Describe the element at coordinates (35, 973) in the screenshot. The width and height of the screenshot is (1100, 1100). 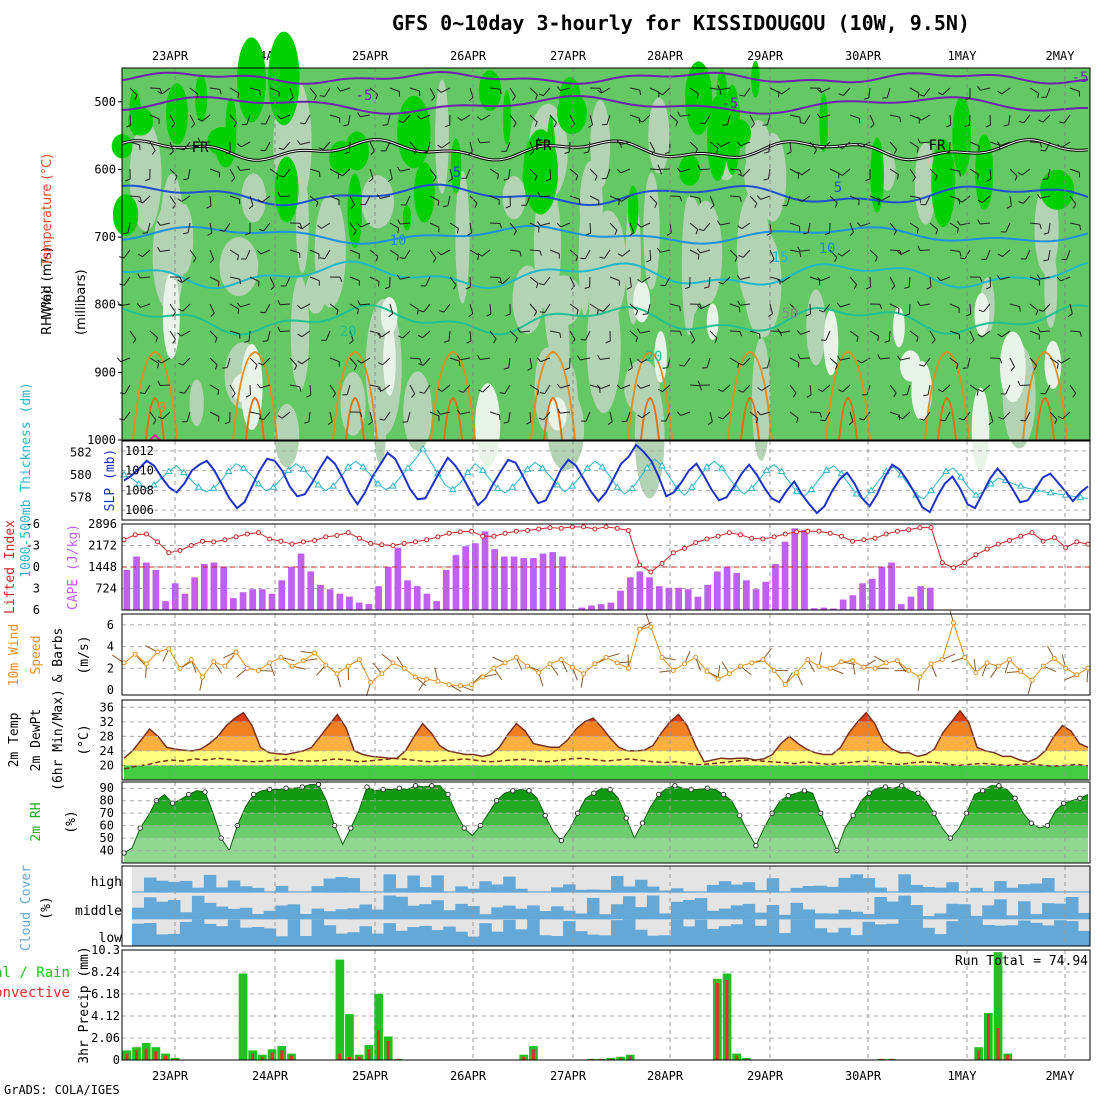
I see `precip-total-label: Total / Rain` at that location.